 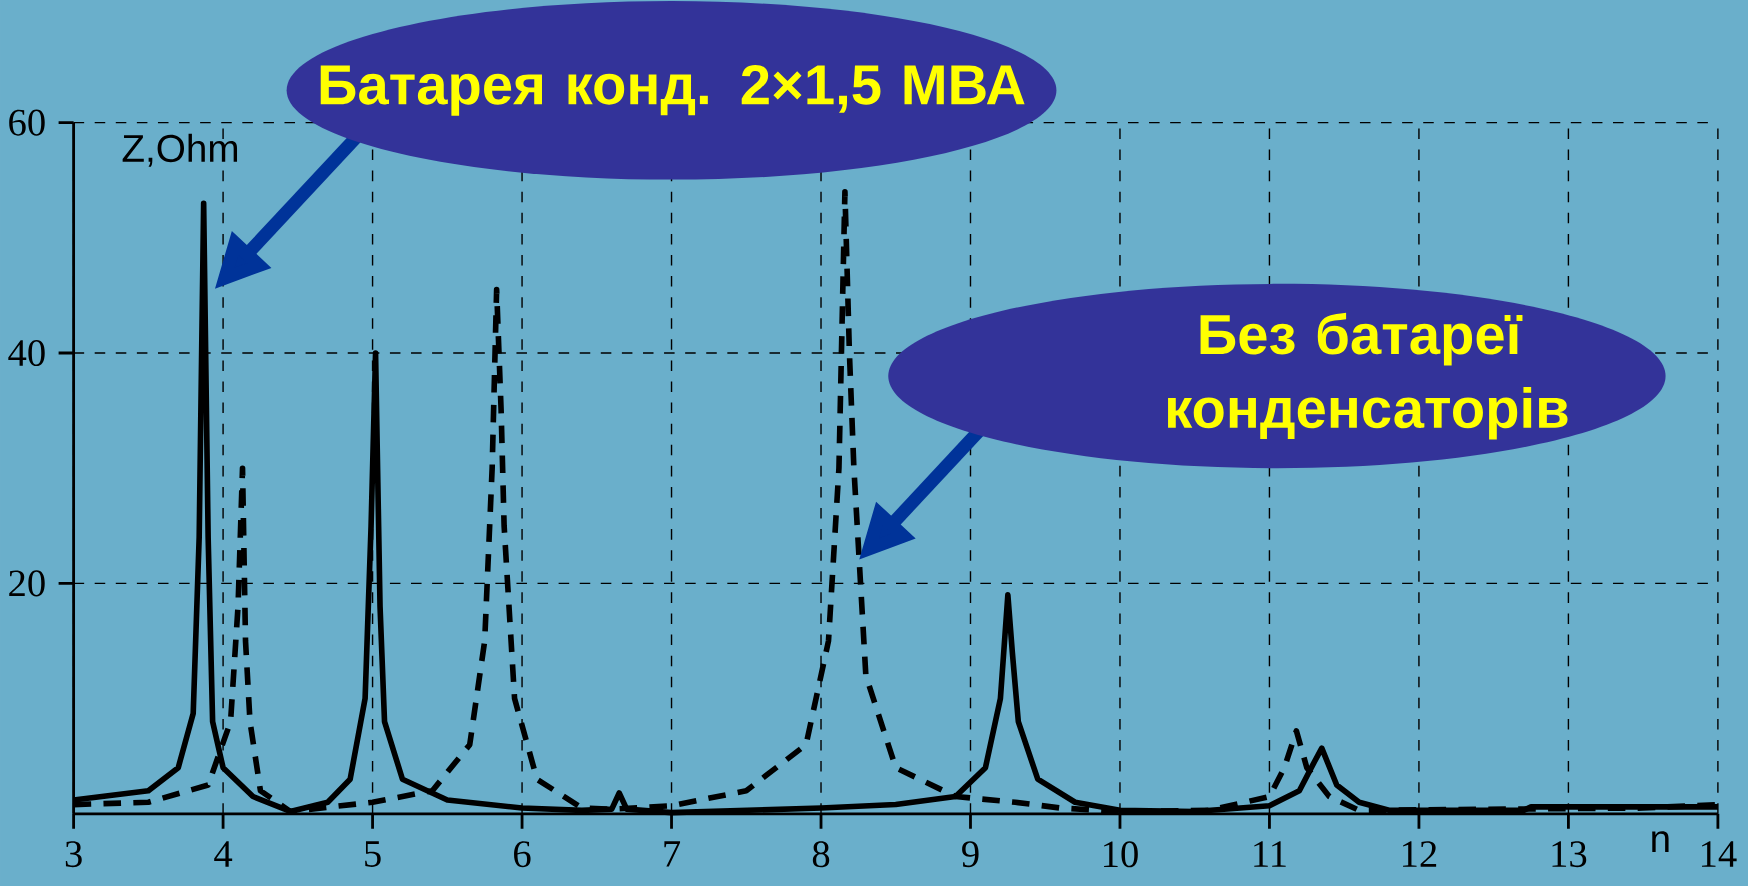 I want to click on x-tick-label: 9, so click(x=970, y=854).